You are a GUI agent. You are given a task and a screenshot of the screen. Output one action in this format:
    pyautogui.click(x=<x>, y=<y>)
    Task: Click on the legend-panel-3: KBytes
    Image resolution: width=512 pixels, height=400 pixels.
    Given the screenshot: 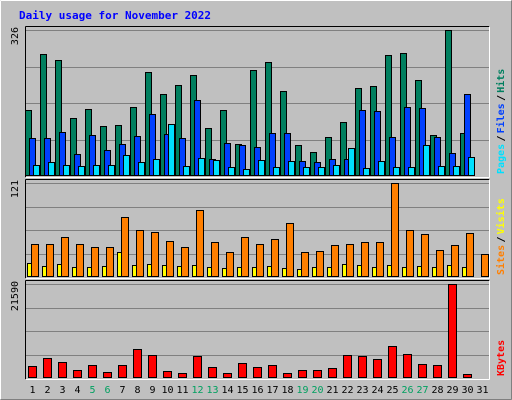 What is the action you would take?
    pyautogui.click(x=501, y=358)
    